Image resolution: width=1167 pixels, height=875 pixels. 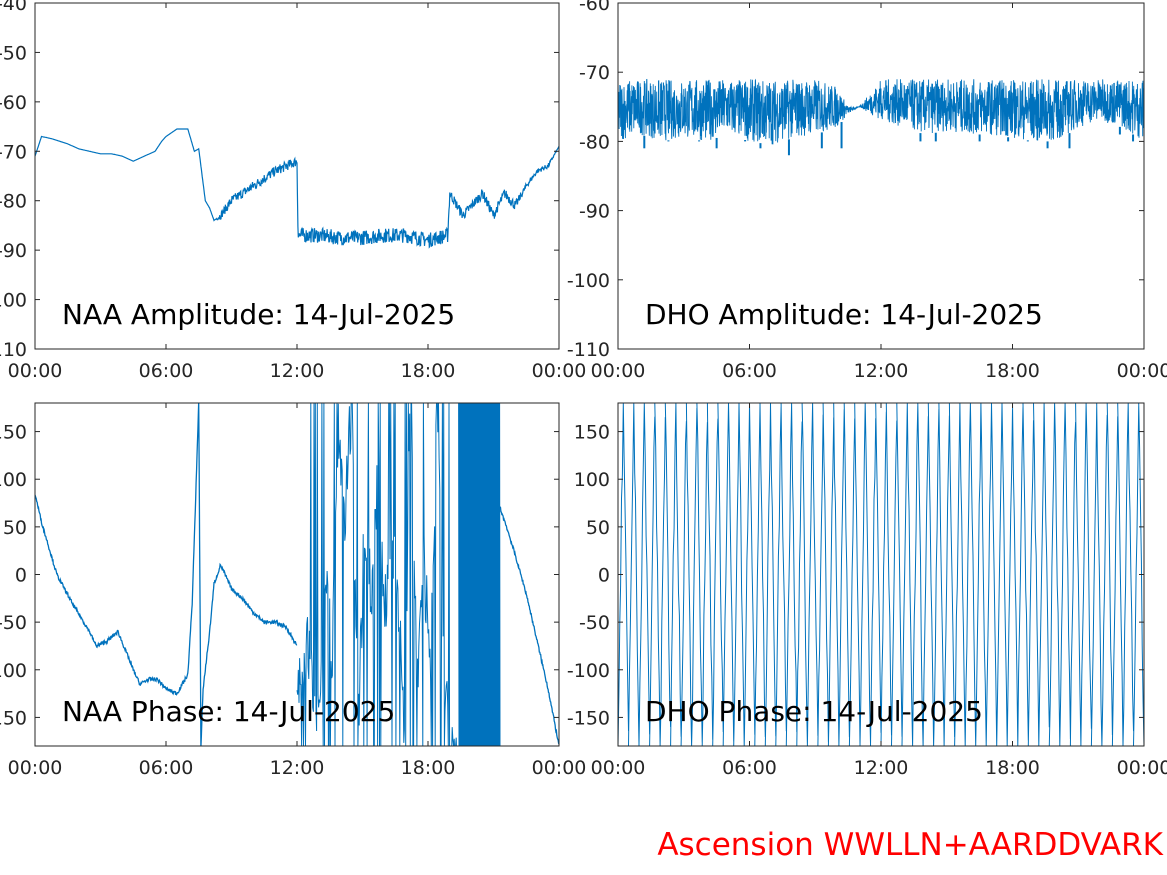 I want to click on chart-title: NAA Amplitude: 14-Jul-2025, so click(x=258, y=314).